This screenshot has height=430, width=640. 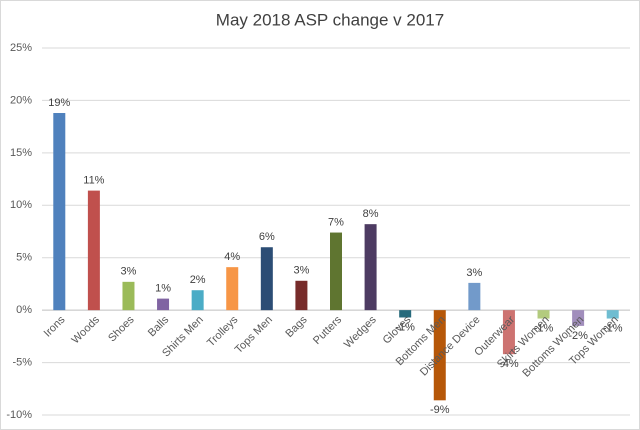 What do you see at coordinates (440, 410) in the screenshot?
I see `data-label: -9%` at bounding box center [440, 410].